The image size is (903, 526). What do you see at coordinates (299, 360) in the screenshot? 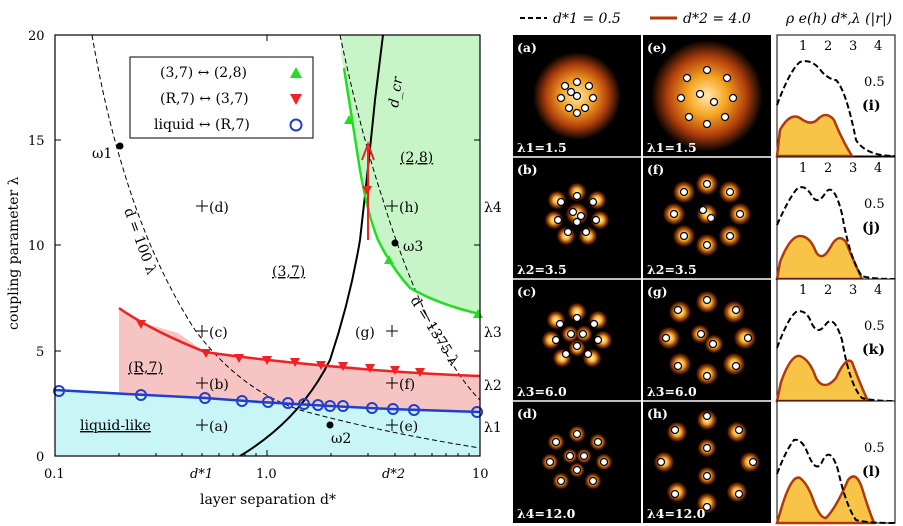
I see `r7-region` at bounding box center [299, 360].